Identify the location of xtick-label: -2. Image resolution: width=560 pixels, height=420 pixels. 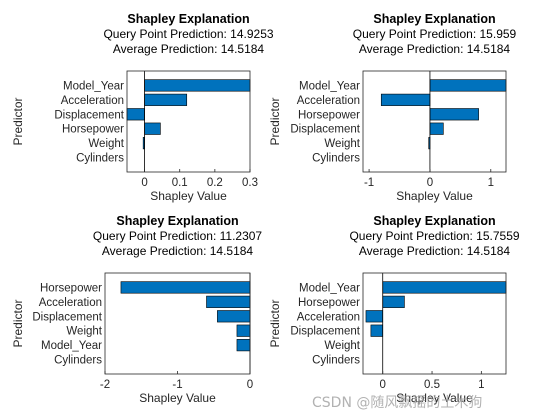
(105, 385).